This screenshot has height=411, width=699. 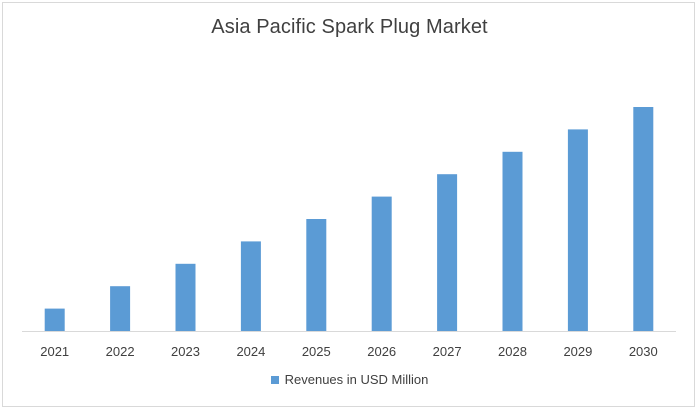 I want to click on x-tick-label-2028: 2028, so click(x=512, y=351).